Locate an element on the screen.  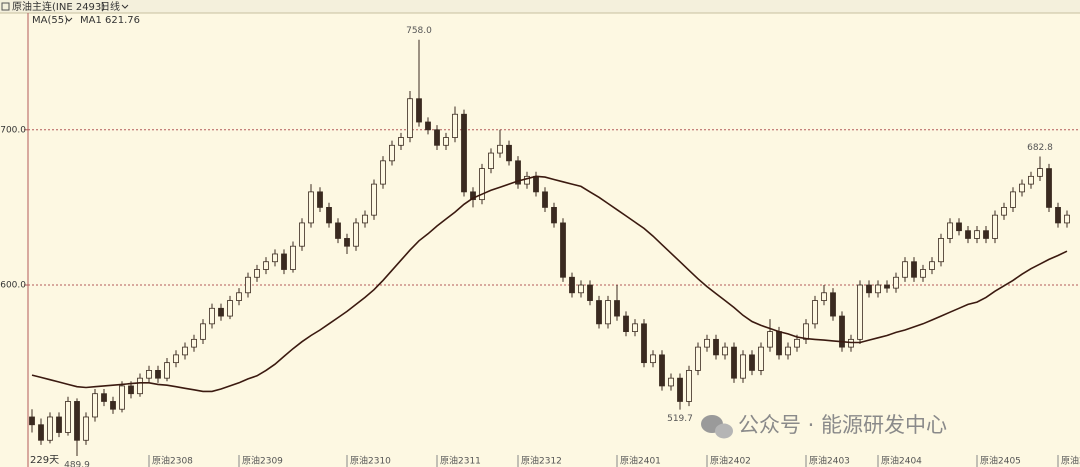
price-annotation: 758.0 is located at coordinates (419, 31).